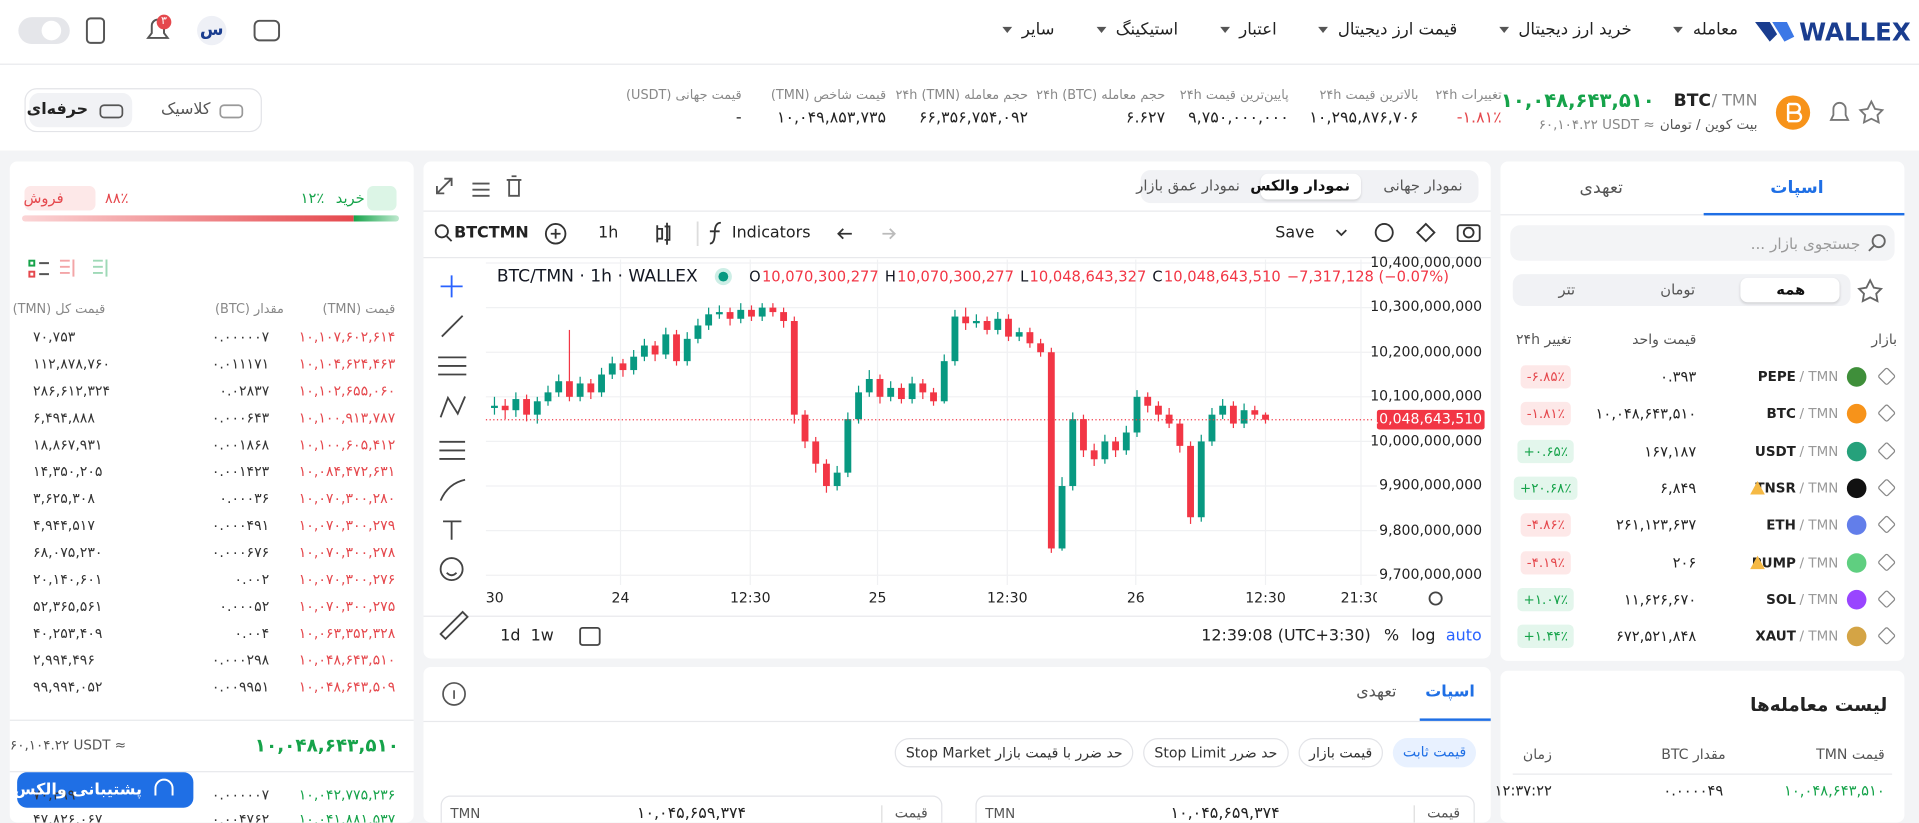  Describe the element at coordinates (1300, 186) in the screenshot. I see `chart-tab: نمودار والکس` at that location.